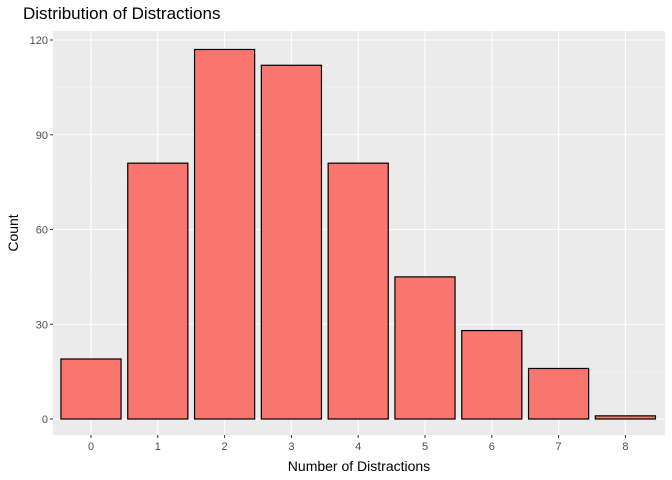 The image size is (672, 480). I want to click on y-axis: 0 30 60 90 120, so click(41, 230).